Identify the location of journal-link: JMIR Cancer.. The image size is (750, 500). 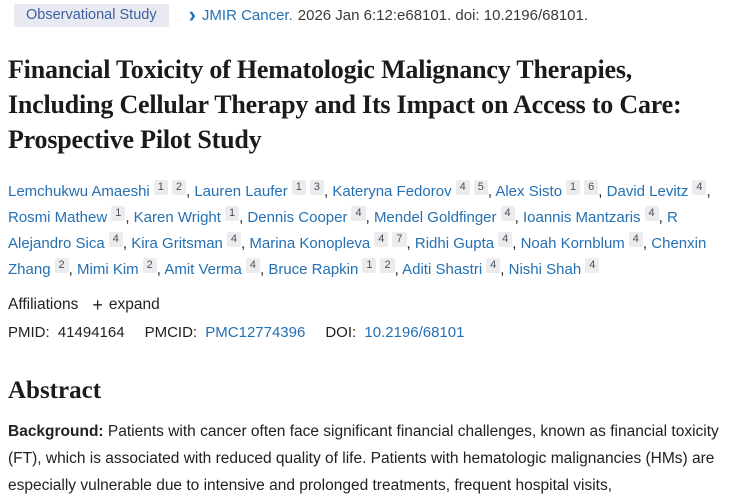
(247, 15).